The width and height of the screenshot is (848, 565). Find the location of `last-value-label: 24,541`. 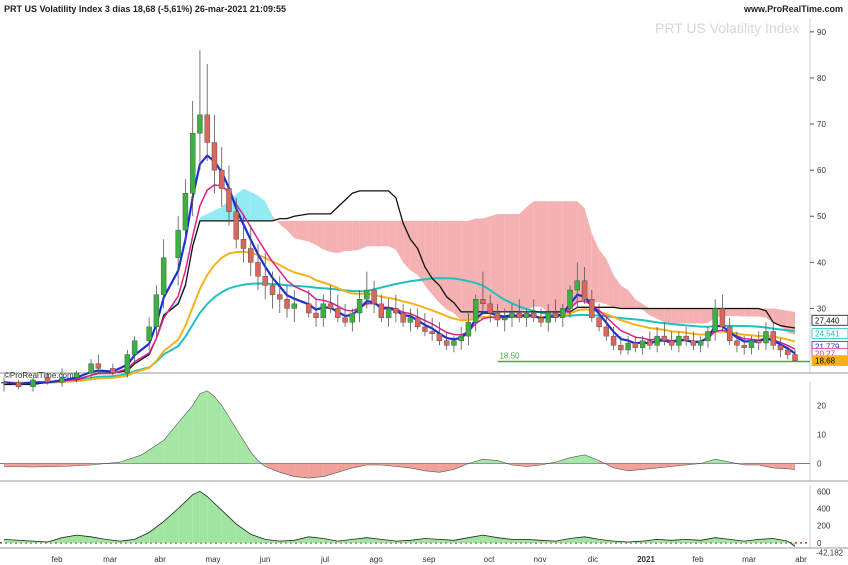

last-value-label: 24,541 is located at coordinates (827, 334).